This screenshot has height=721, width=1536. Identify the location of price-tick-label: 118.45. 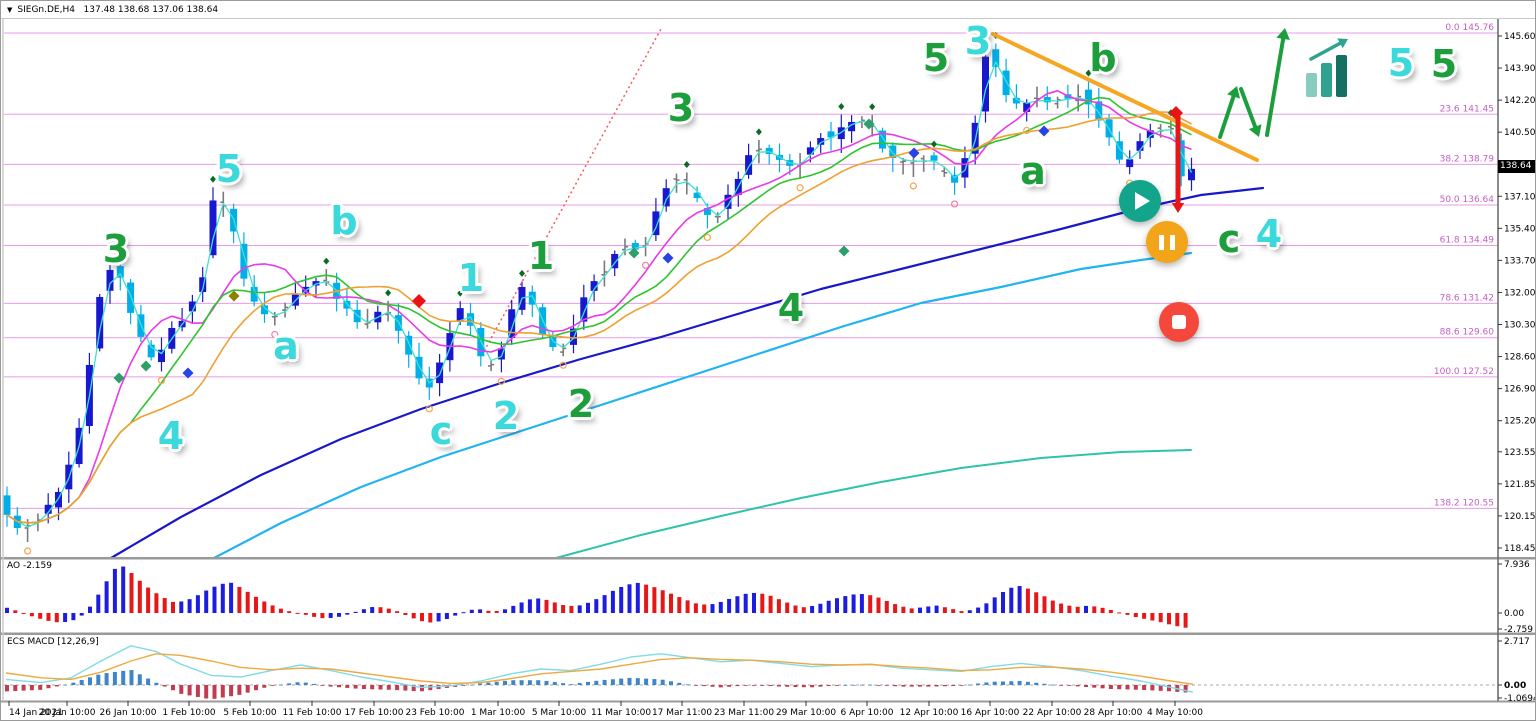
(1520, 549).